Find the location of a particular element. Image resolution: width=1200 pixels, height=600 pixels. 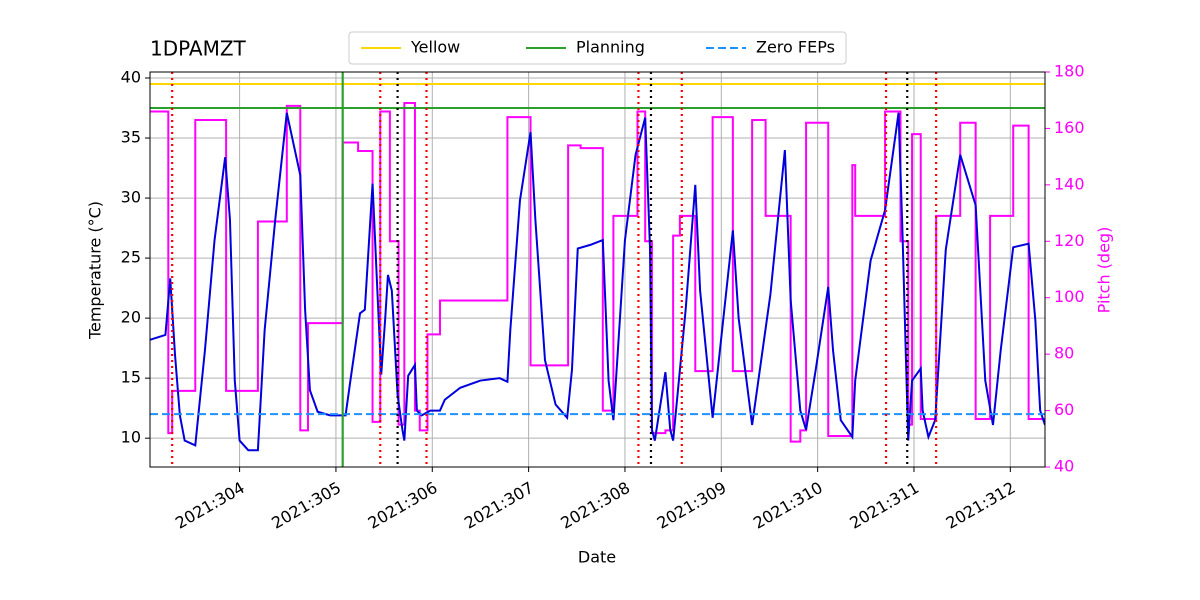

y-tick-label: 40 is located at coordinates (131, 77).